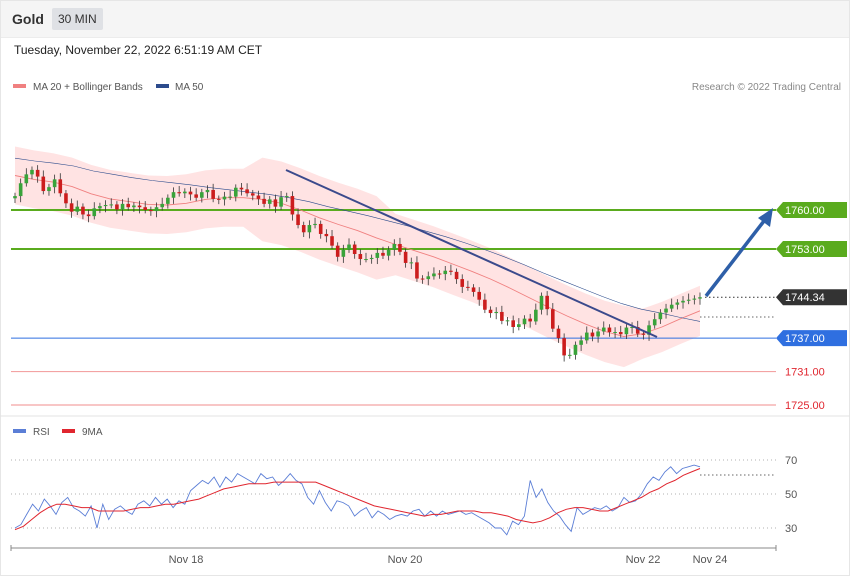 The width and height of the screenshot is (850, 576). I want to click on timeframe-button: 30 MIN, so click(77, 19).